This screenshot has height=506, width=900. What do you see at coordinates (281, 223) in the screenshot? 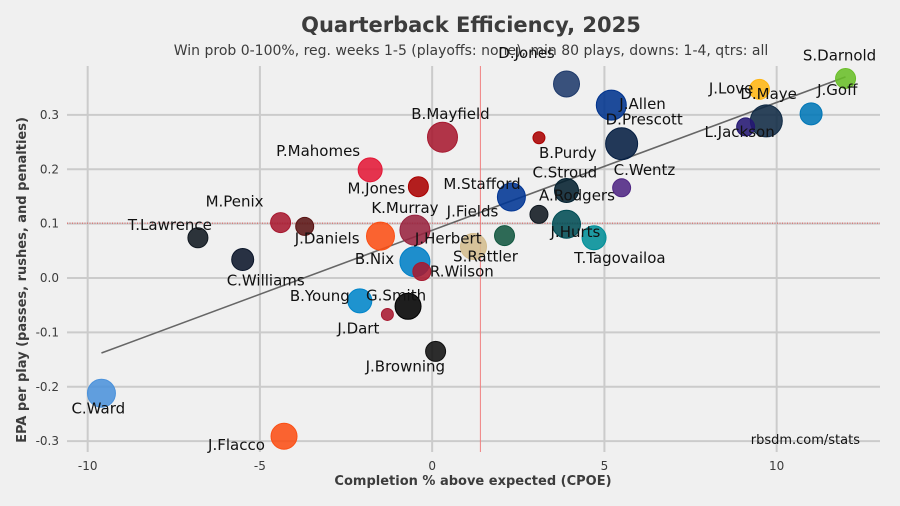
I see `data-point-m-penix` at bounding box center [281, 223].